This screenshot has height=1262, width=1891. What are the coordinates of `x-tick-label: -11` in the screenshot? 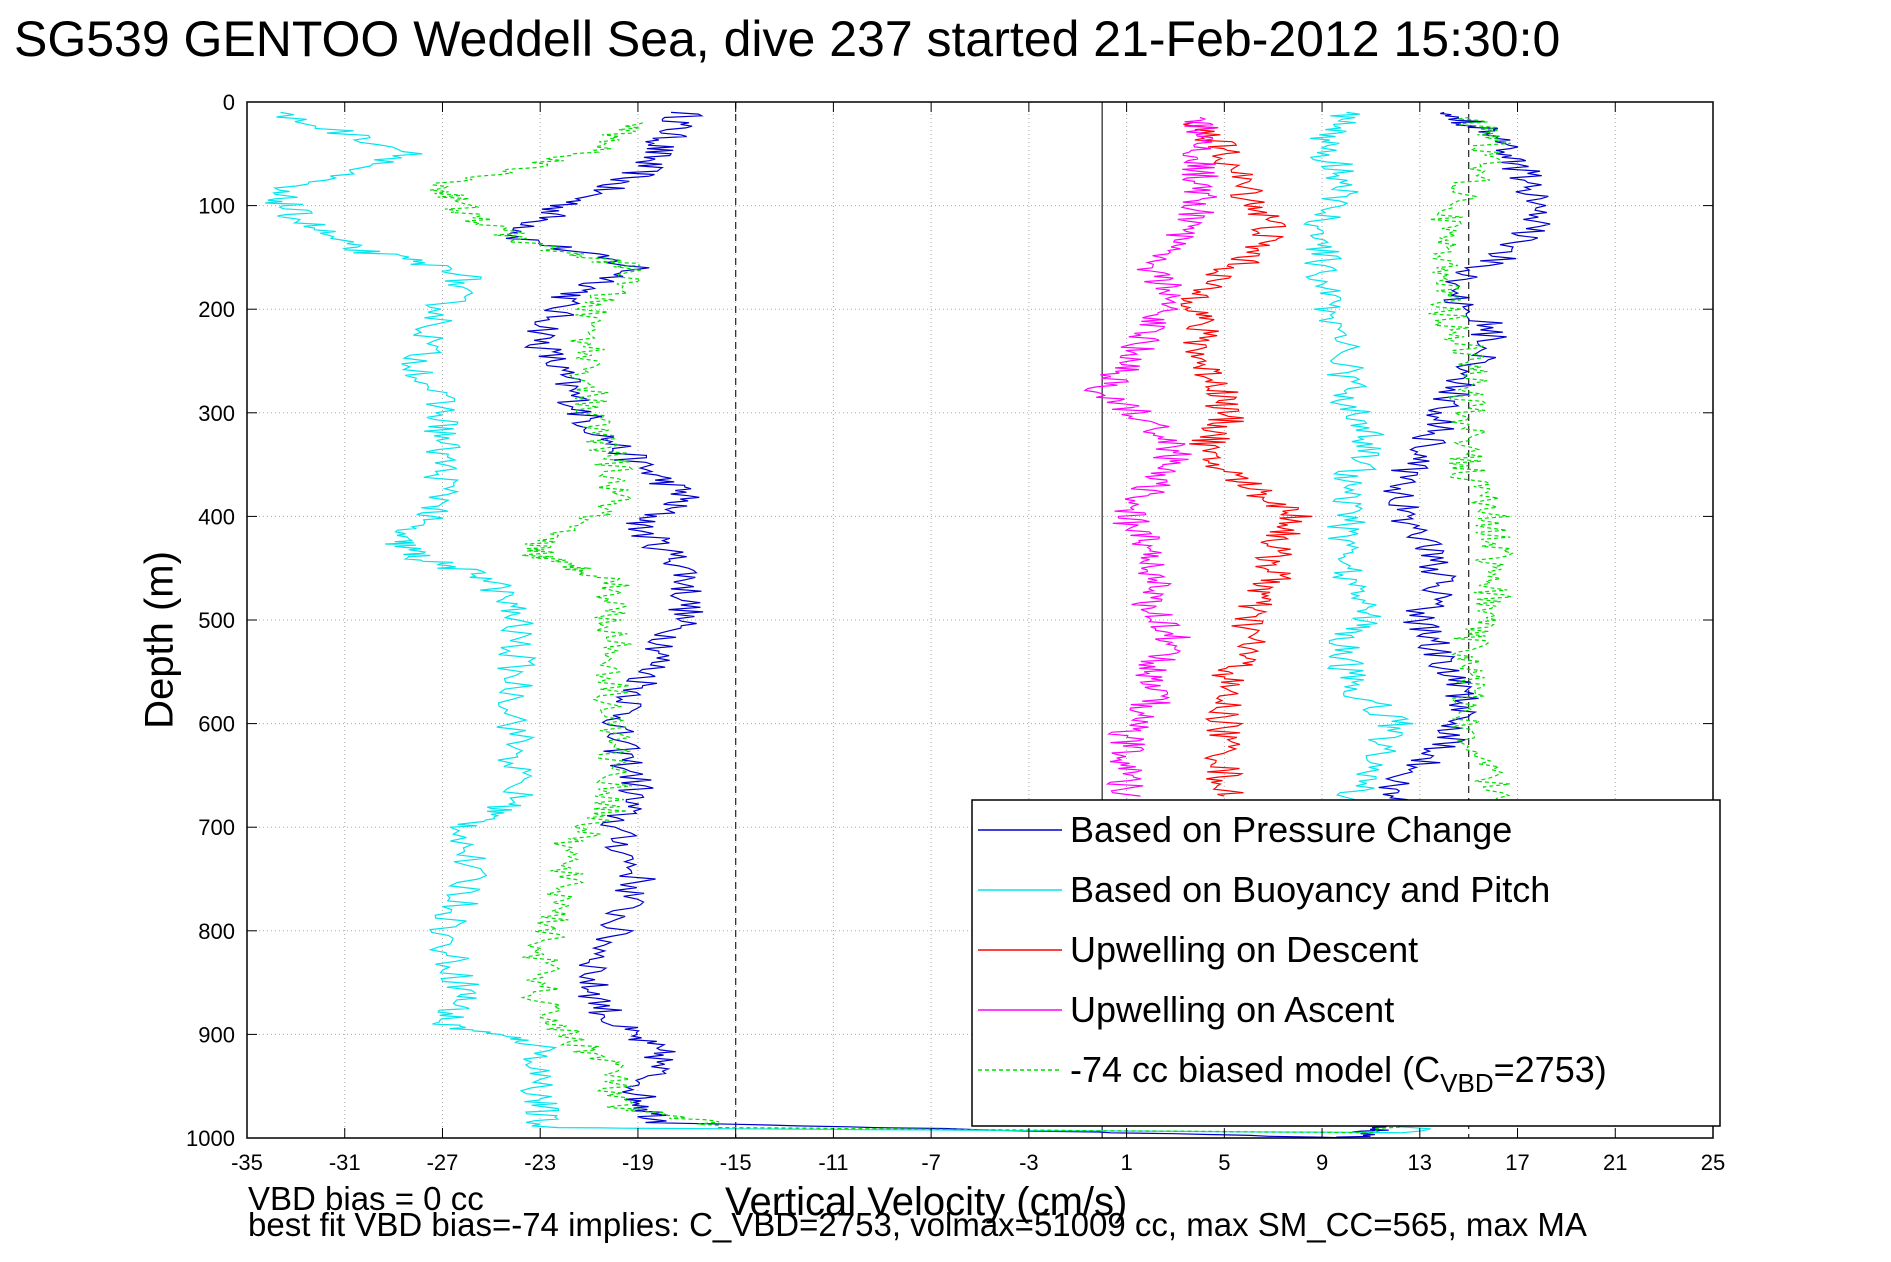 It's located at (833, 1162).